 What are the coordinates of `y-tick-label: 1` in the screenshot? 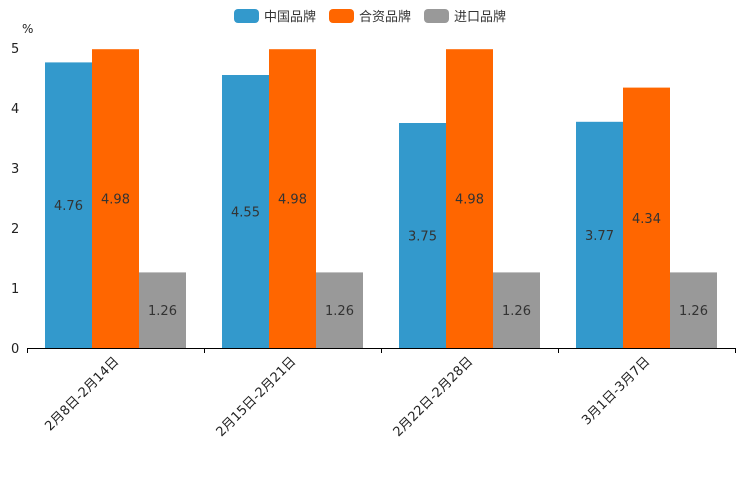 It's located at (15, 289).